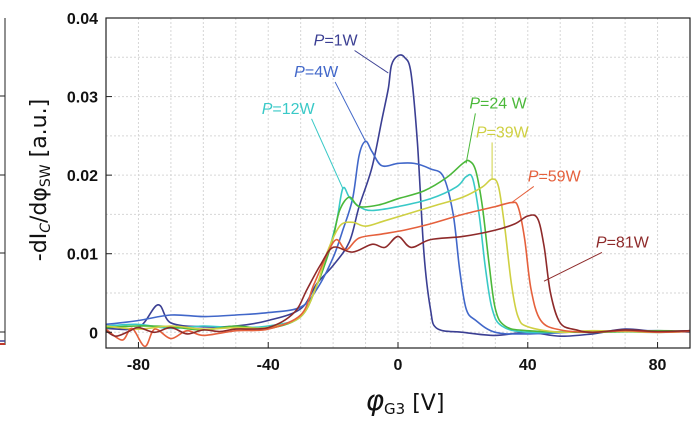  Describe the element at coordinates (498, 103) in the screenshot. I see `series-annotation: P=24 W` at that location.